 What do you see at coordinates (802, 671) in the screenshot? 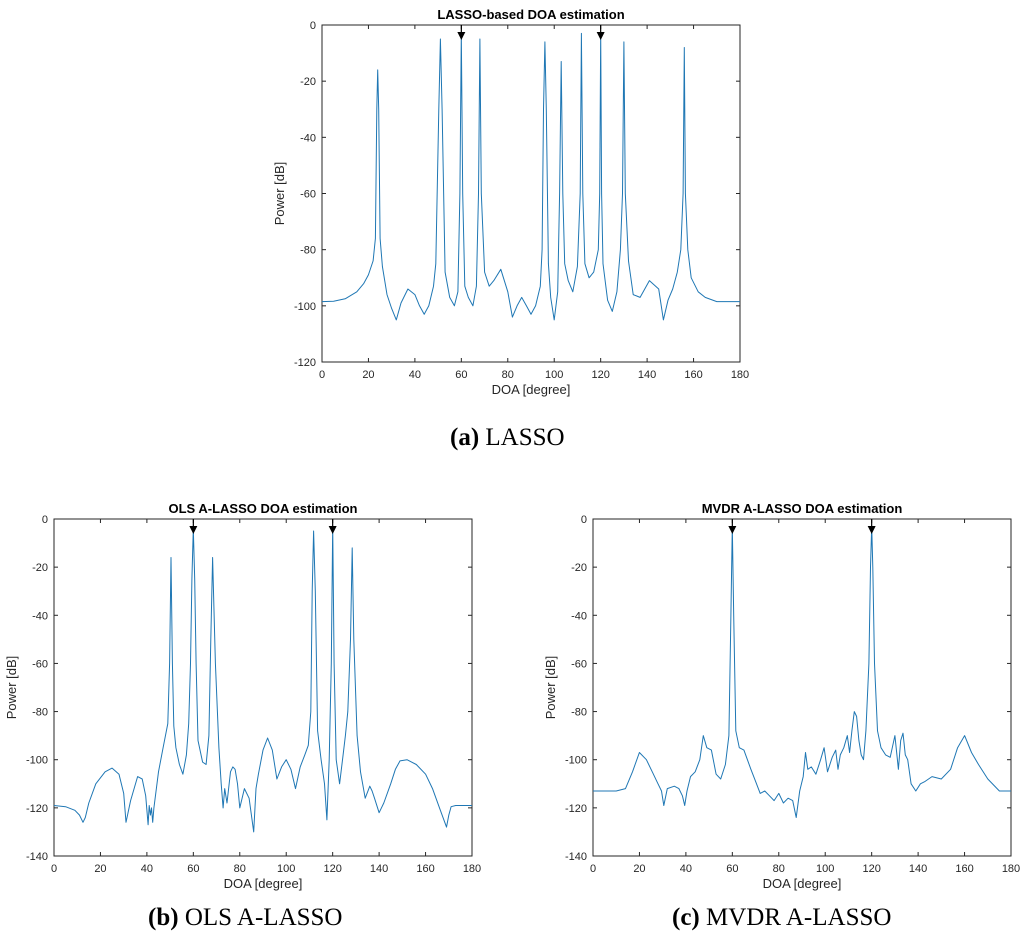
I see `panel-c-series-line` at bounding box center [802, 671].